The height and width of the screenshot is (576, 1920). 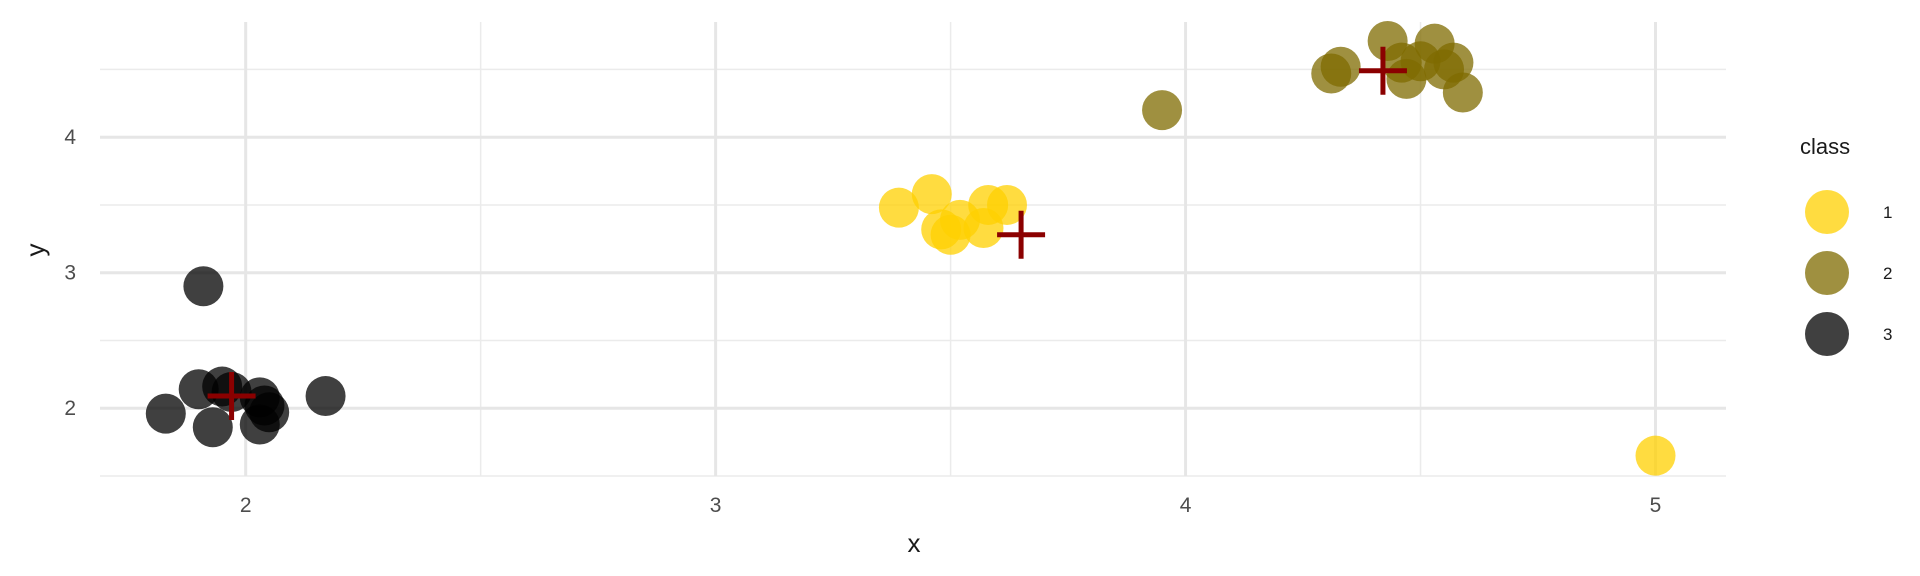 I want to click on x-tick-label: 5, so click(x=1656, y=505).